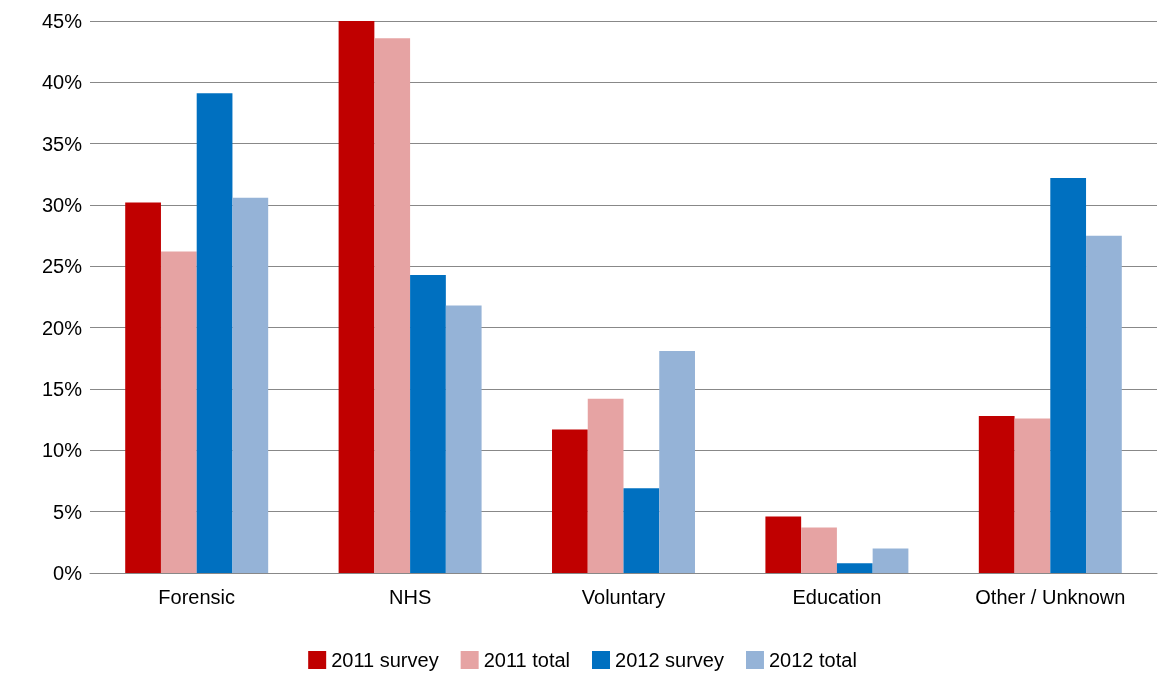 The height and width of the screenshot is (677, 1165). Describe the element at coordinates (669, 660) in the screenshot. I see `legend-label: 2012 survey` at that location.